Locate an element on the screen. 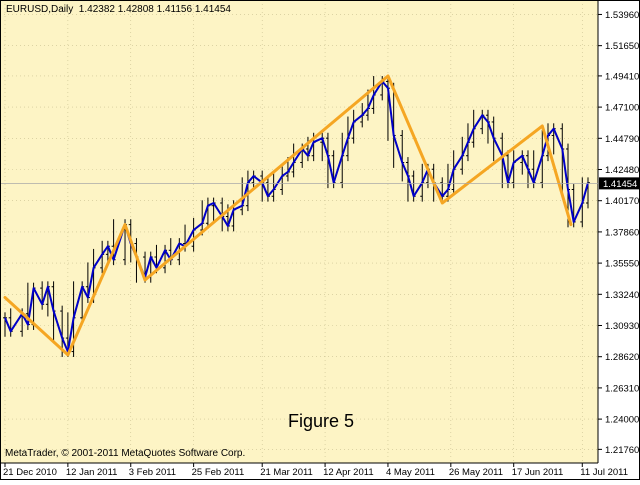 This screenshot has height=485, width=640. y-tick-label: 1.33240 is located at coordinates (622, 295).